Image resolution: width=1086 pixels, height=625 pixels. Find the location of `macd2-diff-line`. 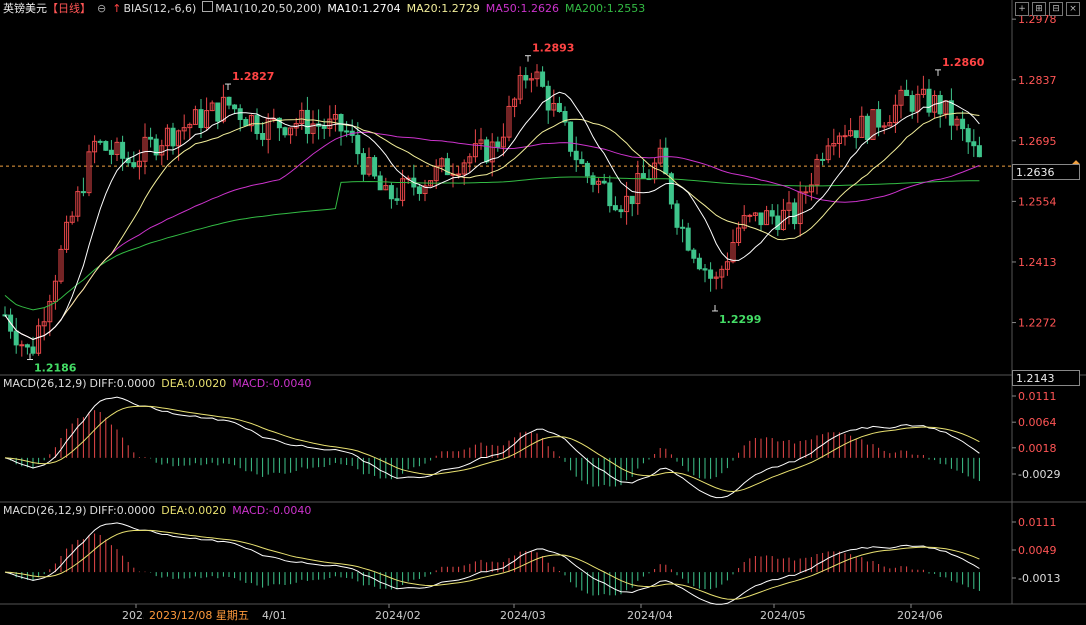

macd2-diff-line is located at coordinates (492, 563).